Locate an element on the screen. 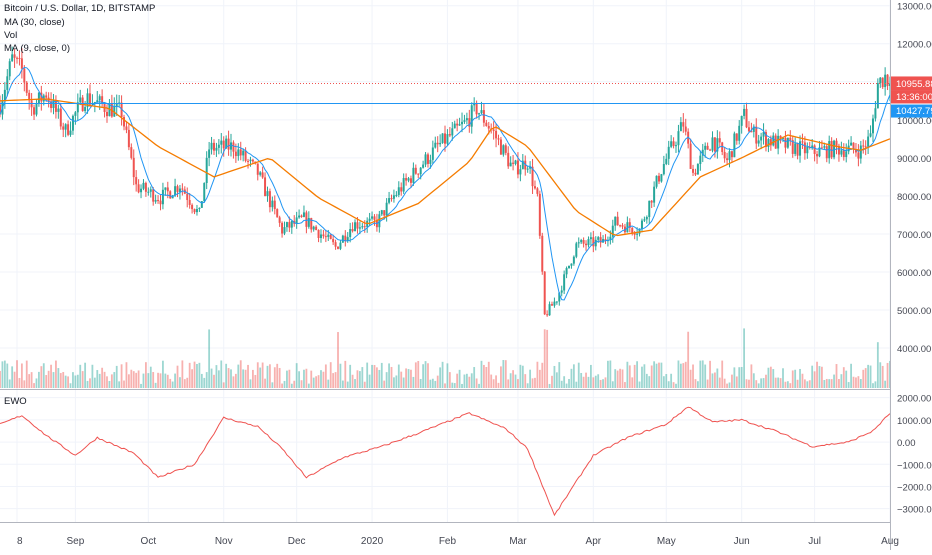  time-tick-label: Mar is located at coordinates (518, 541).